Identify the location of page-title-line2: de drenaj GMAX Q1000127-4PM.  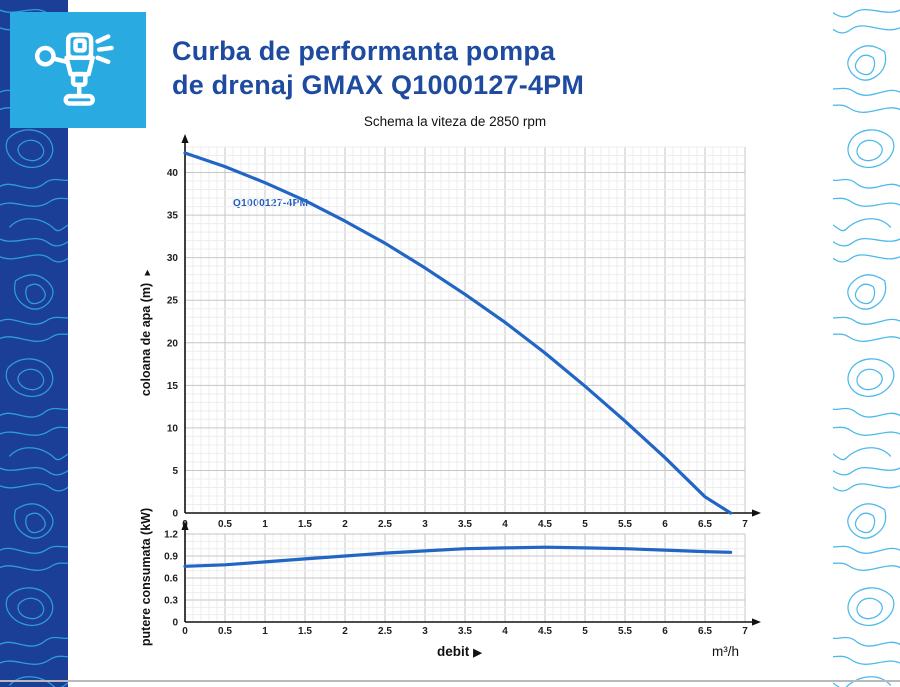
(378, 85).